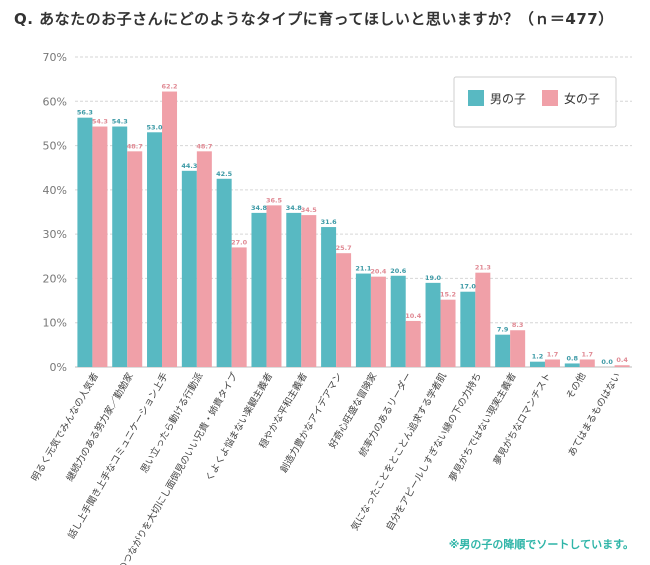 The width and height of the screenshot is (650, 565). Describe the element at coordinates (155, 127) in the screenshot. I see `data-label-boy: 53.0` at that location.